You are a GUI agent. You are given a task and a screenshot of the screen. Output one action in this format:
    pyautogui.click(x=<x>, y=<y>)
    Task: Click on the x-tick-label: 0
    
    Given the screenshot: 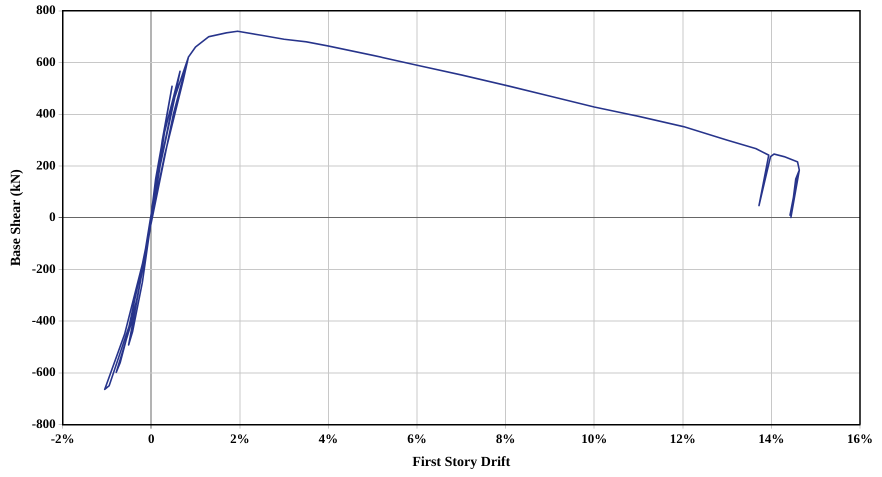 What is the action you would take?
    pyautogui.click(x=151, y=438)
    